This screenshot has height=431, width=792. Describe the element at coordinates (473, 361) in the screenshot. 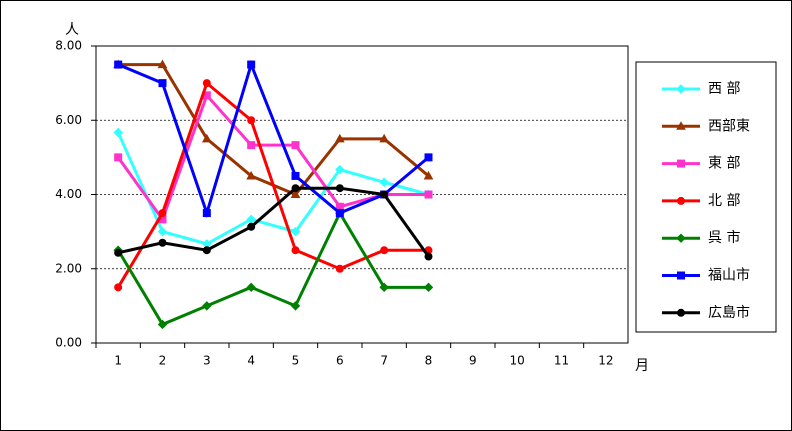

I see `x-tick-label: 9` at that location.